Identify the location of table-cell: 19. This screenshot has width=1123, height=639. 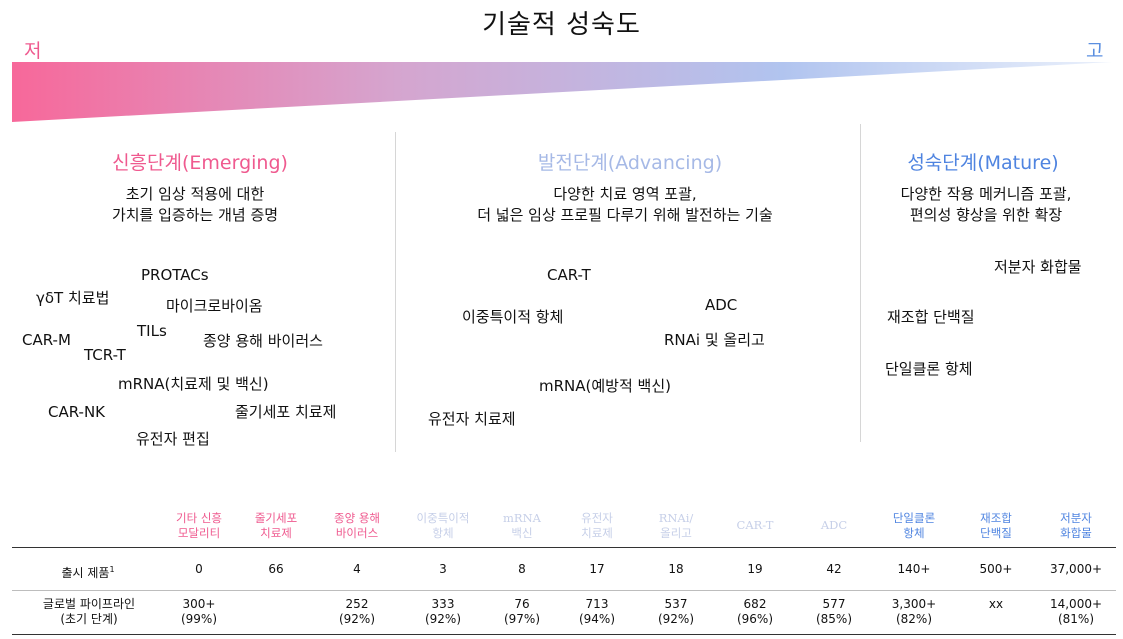
(755, 569).